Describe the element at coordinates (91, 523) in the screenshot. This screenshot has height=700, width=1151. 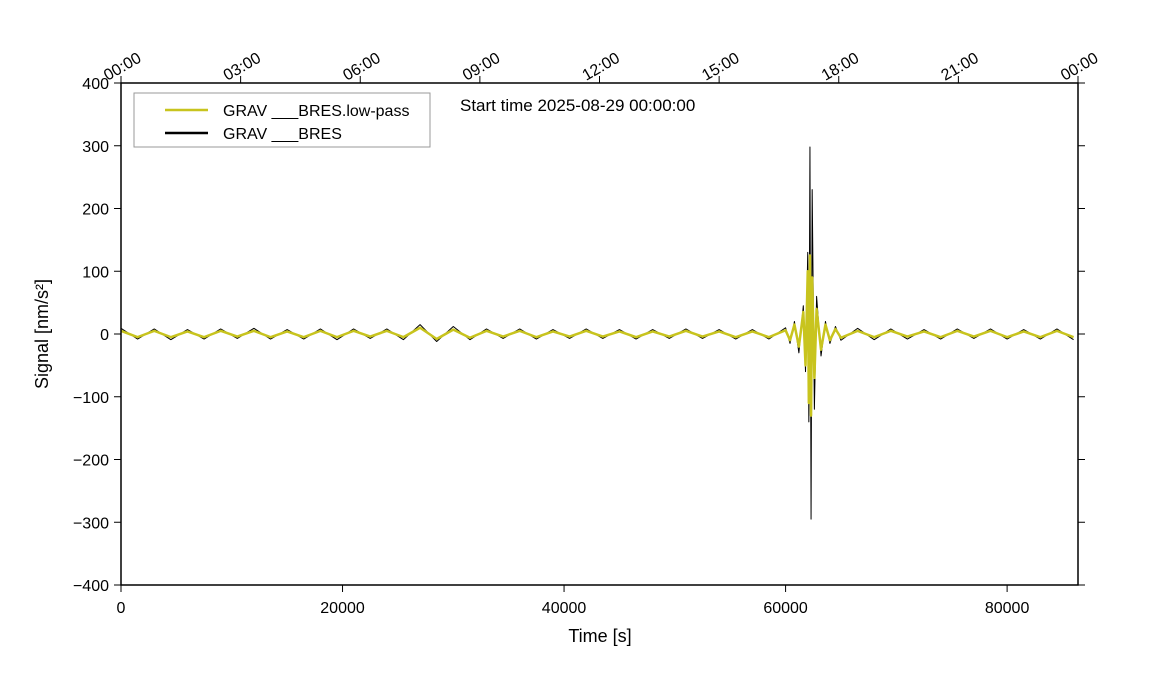
I see `y-tick-label: −300` at that location.